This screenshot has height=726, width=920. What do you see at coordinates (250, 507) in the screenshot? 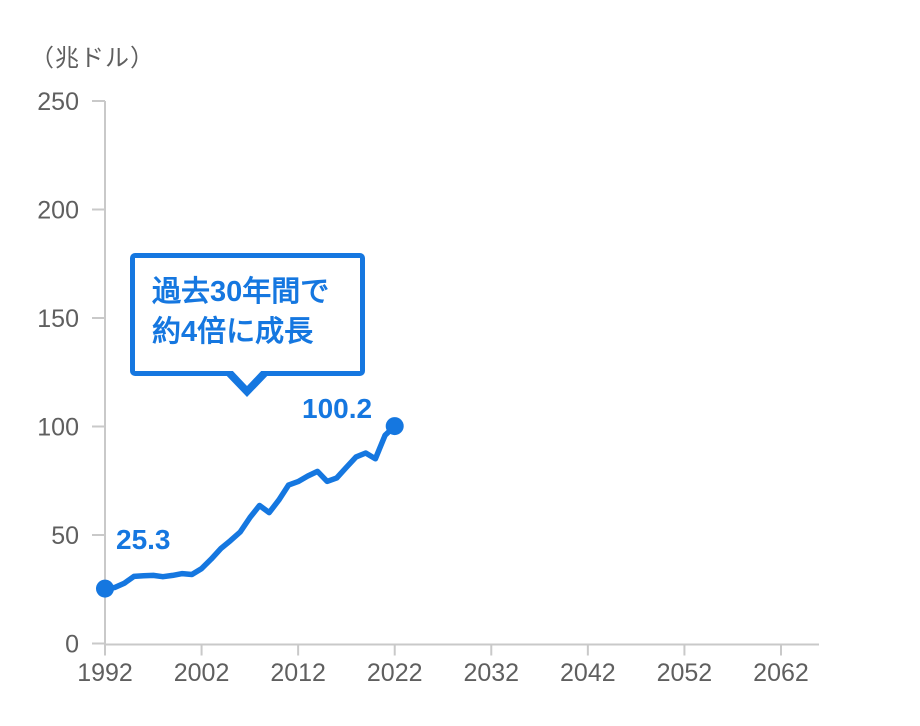
I see `gdp-line-series` at bounding box center [250, 507].